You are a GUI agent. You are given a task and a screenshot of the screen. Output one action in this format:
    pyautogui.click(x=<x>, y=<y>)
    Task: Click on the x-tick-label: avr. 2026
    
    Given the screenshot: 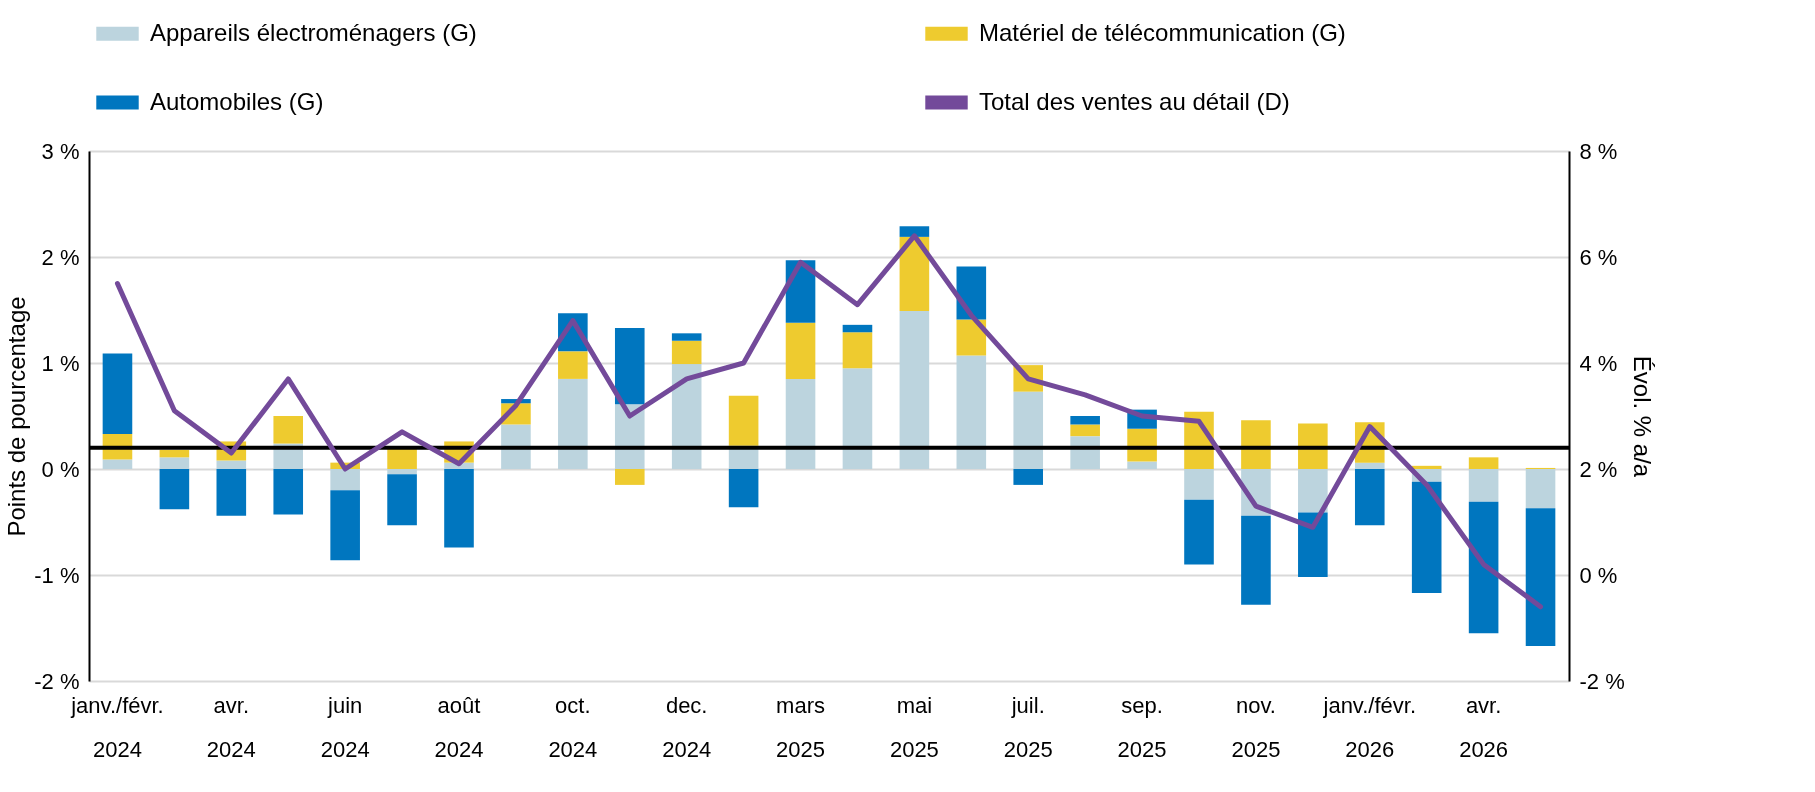 What is the action you would take?
    pyautogui.click(x=1484, y=727)
    